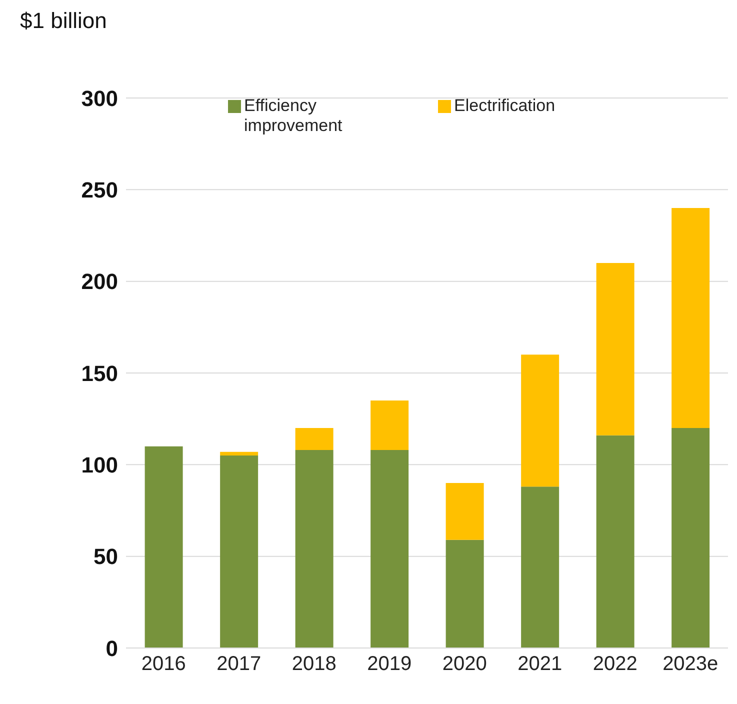 The width and height of the screenshot is (737, 704). I want to click on y-tick-label: 200, so click(99, 281).